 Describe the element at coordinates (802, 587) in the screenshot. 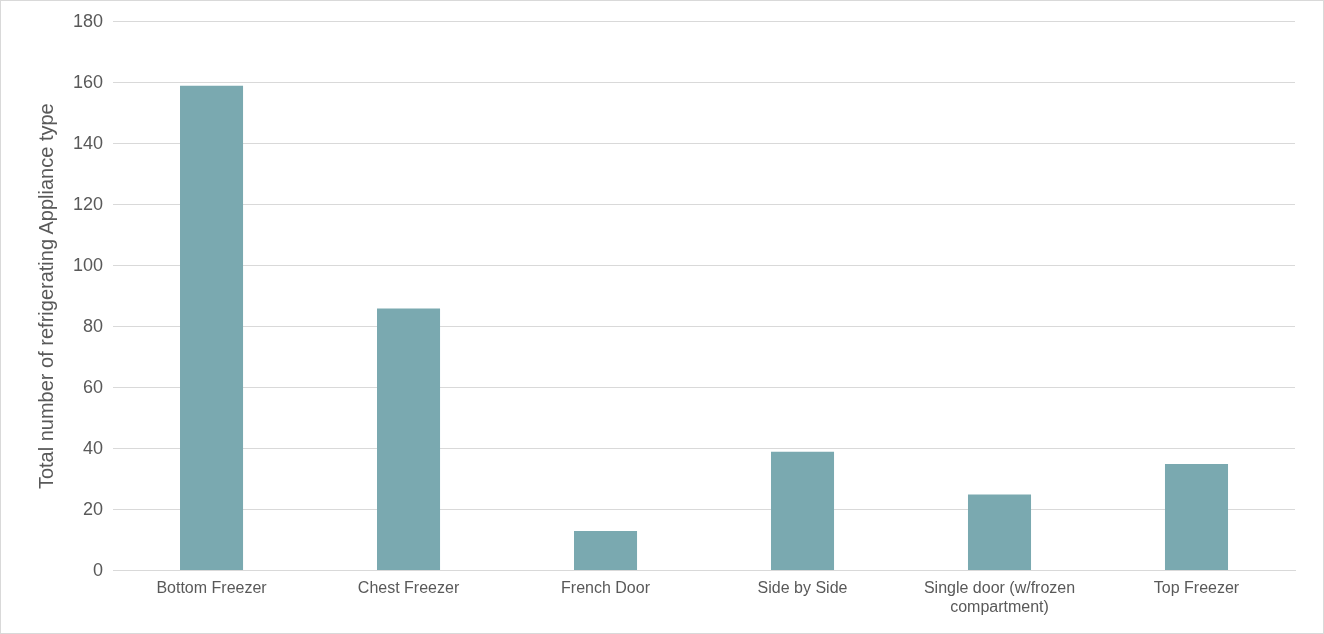

I see `x-tick-label: Side by Side` at that location.